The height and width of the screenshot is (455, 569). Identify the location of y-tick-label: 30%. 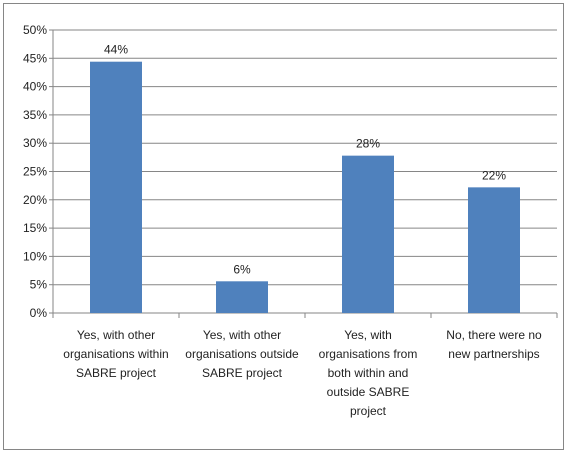
(35, 143).